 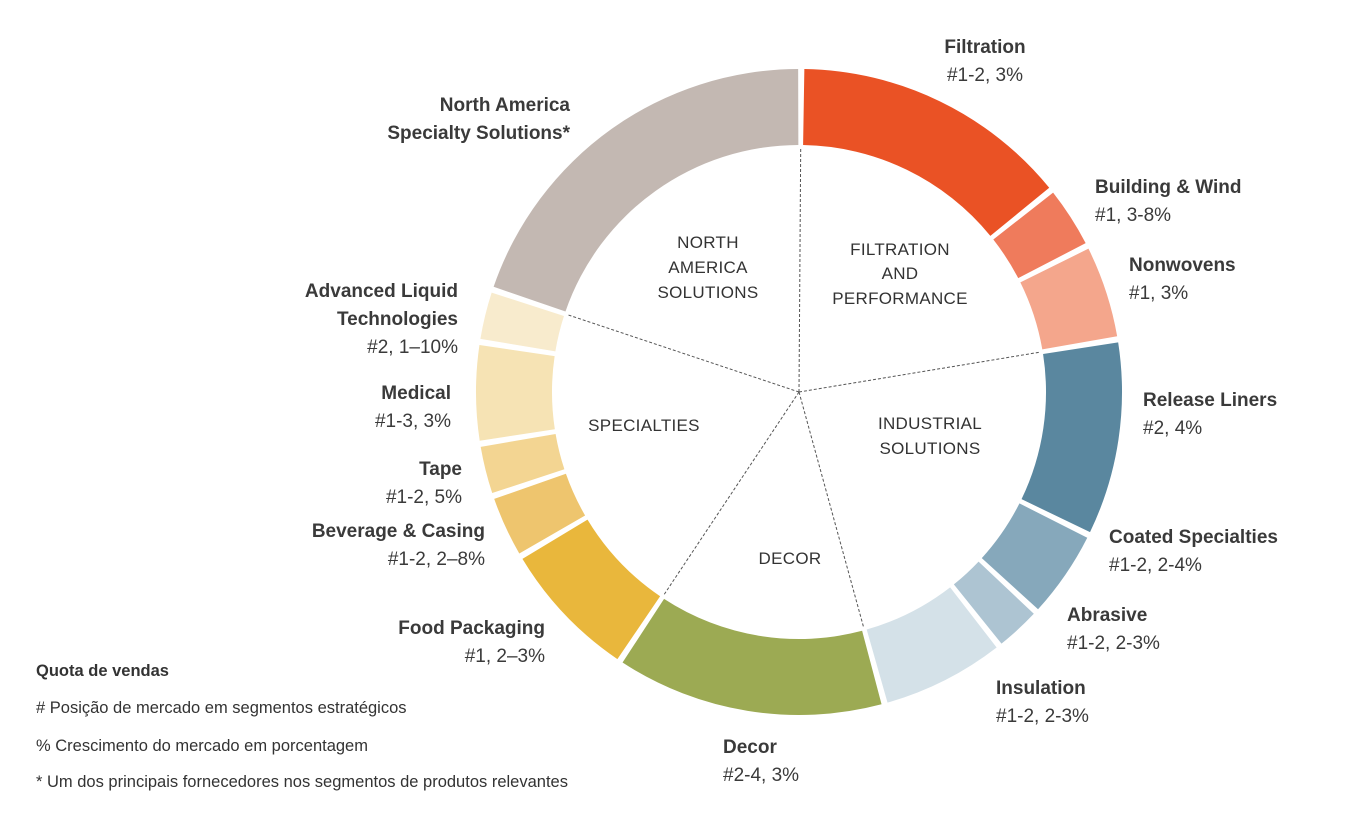 I want to click on segment-value: #1-3, 3%, so click(x=413, y=421).